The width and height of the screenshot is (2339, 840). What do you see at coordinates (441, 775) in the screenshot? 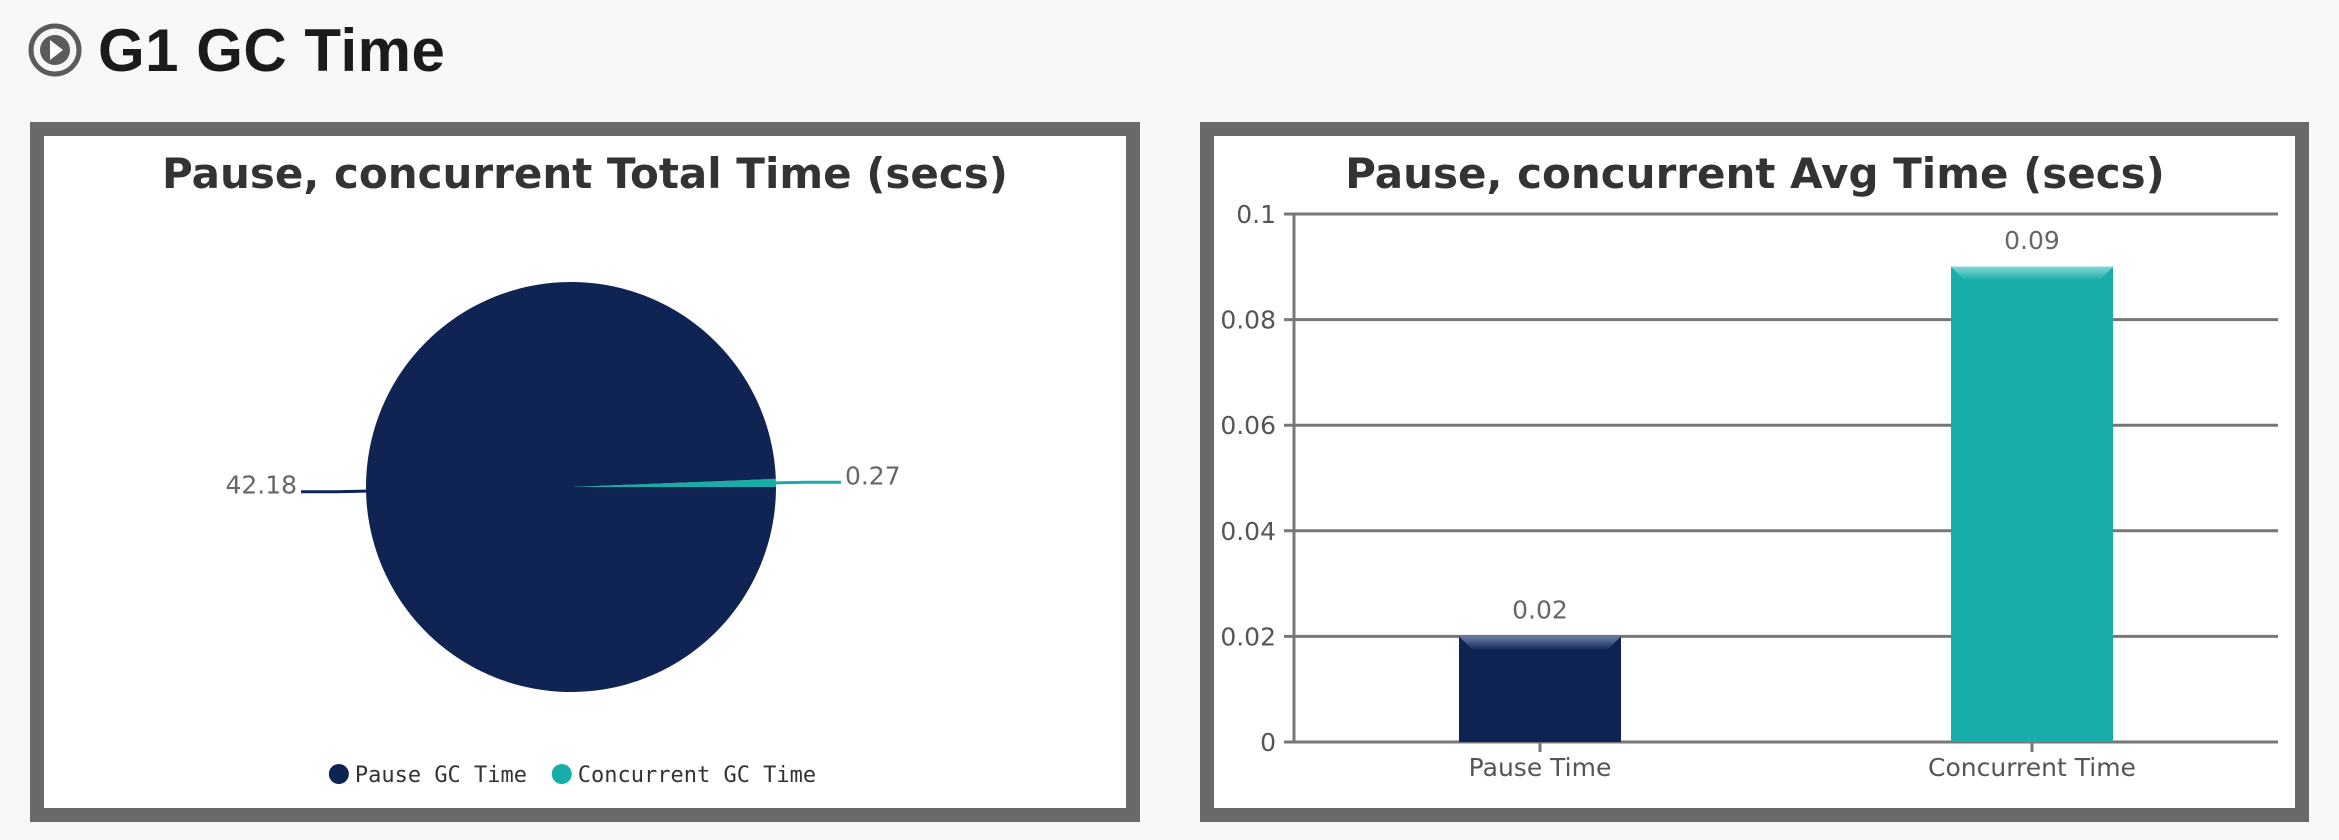
I see `legend-entry: Pause GC Time` at bounding box center [441, 775].